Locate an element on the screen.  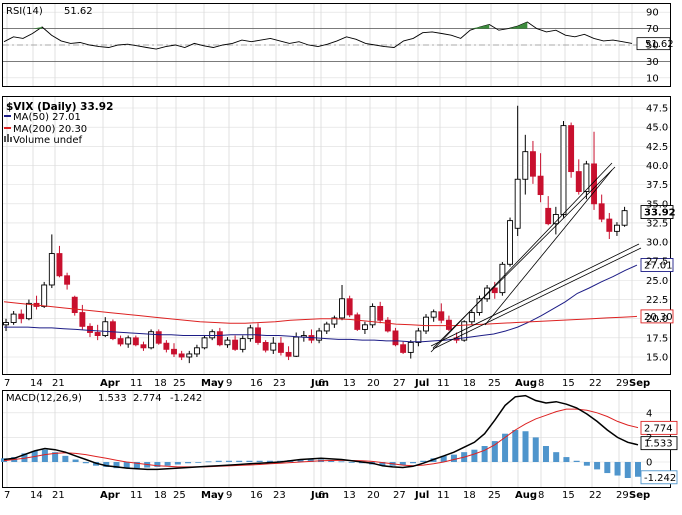
rsi-badge-label: 51.62 is located at coordinates (659, 44).